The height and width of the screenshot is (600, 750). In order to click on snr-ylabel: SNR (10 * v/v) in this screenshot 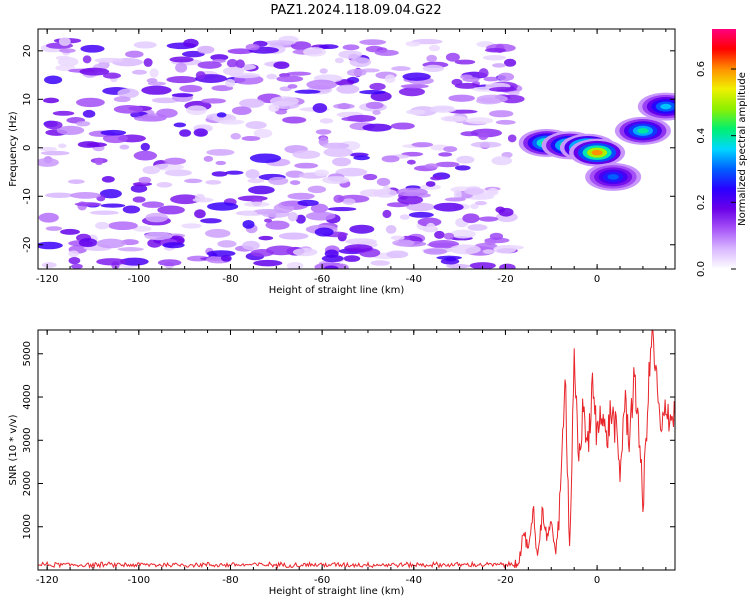, I will do `click(13, 449)`.